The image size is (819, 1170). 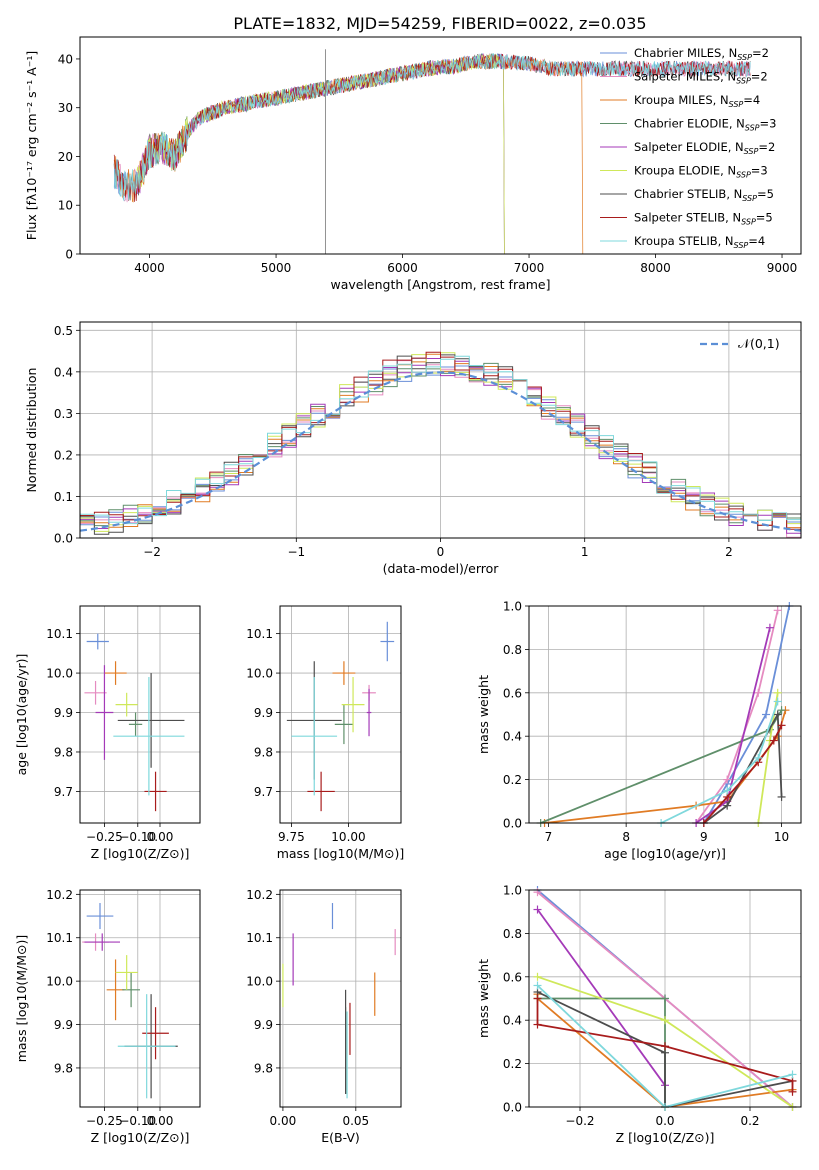 What do you see at coordinates (402, 268) in the screenshot?
I see `spectrum-xtick-label: 6000` at bounding box center [402, 268].